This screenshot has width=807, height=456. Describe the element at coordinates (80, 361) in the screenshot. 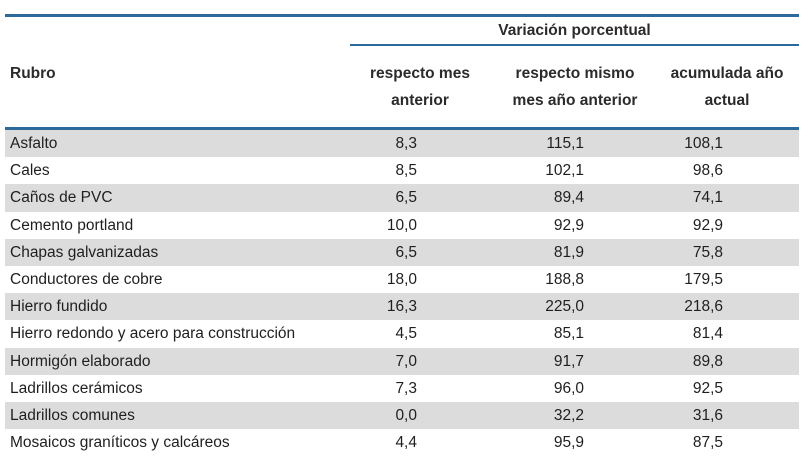

I see `row-name: Hormigón elaborado` at that location.